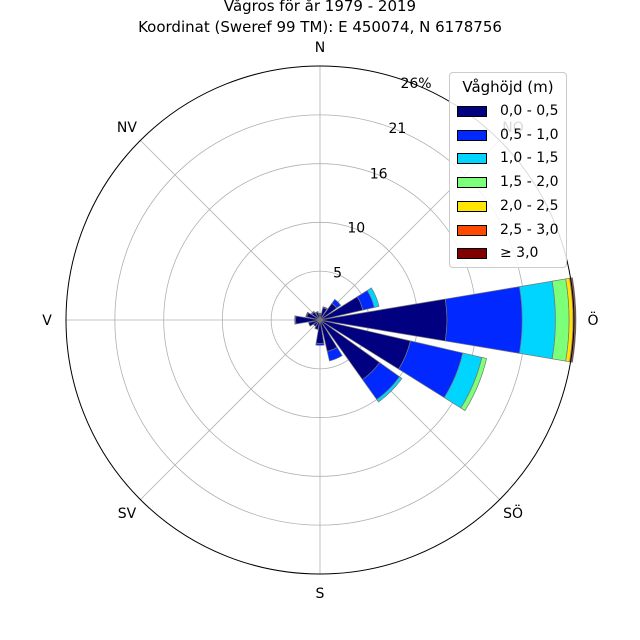 The width and height of the screenshot is (640, 640). I want to click on legend-label: 2,0 - 2,5, so click(529, 205).